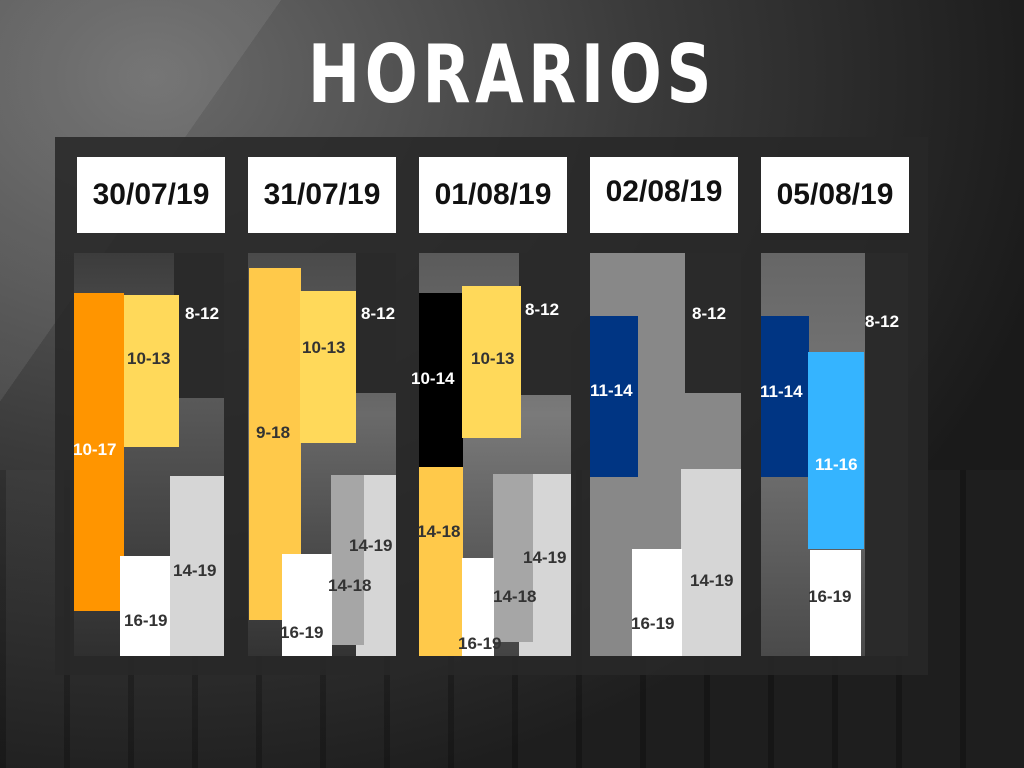  Describe the element at coordinates (433, 378) in the screenshot. I see `shift-label: 10-14` at that location.